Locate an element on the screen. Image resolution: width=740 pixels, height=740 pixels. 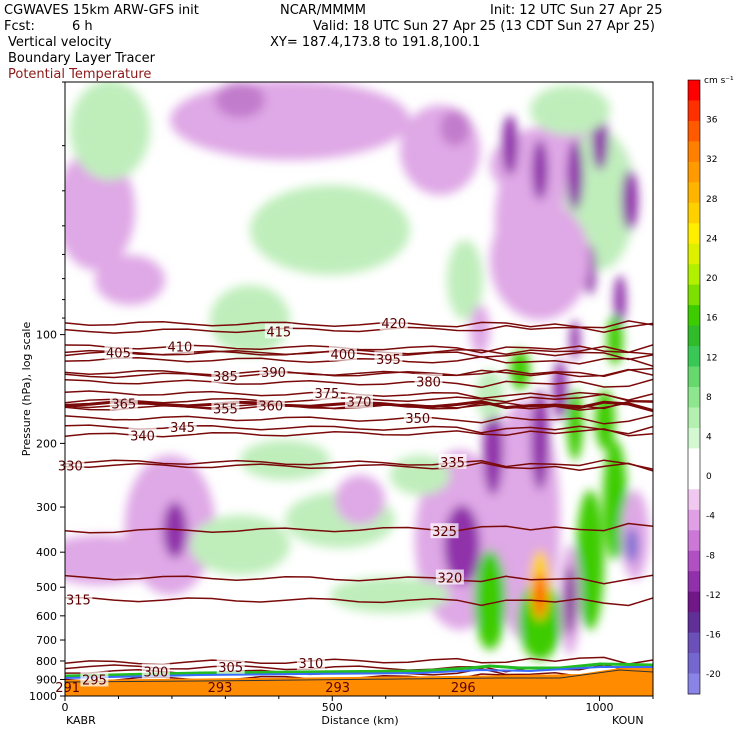
theta-label-305: 305 is located at coordinates (230, 668).